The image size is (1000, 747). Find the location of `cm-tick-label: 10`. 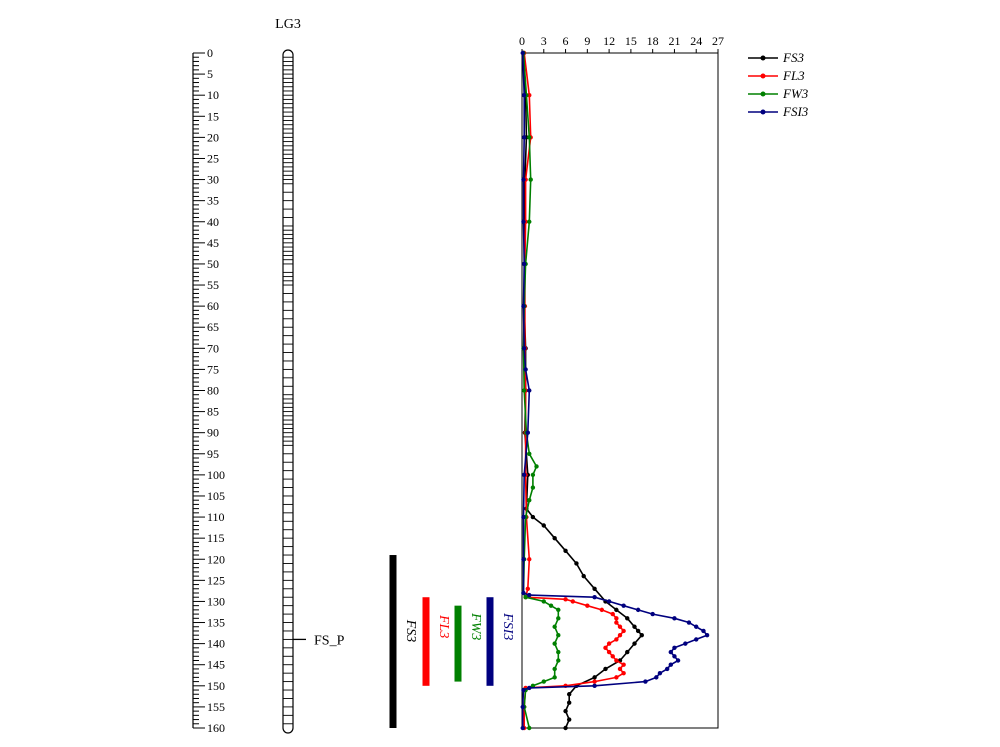

cm-tick-label: 10 is located at coordinates (213, 95).